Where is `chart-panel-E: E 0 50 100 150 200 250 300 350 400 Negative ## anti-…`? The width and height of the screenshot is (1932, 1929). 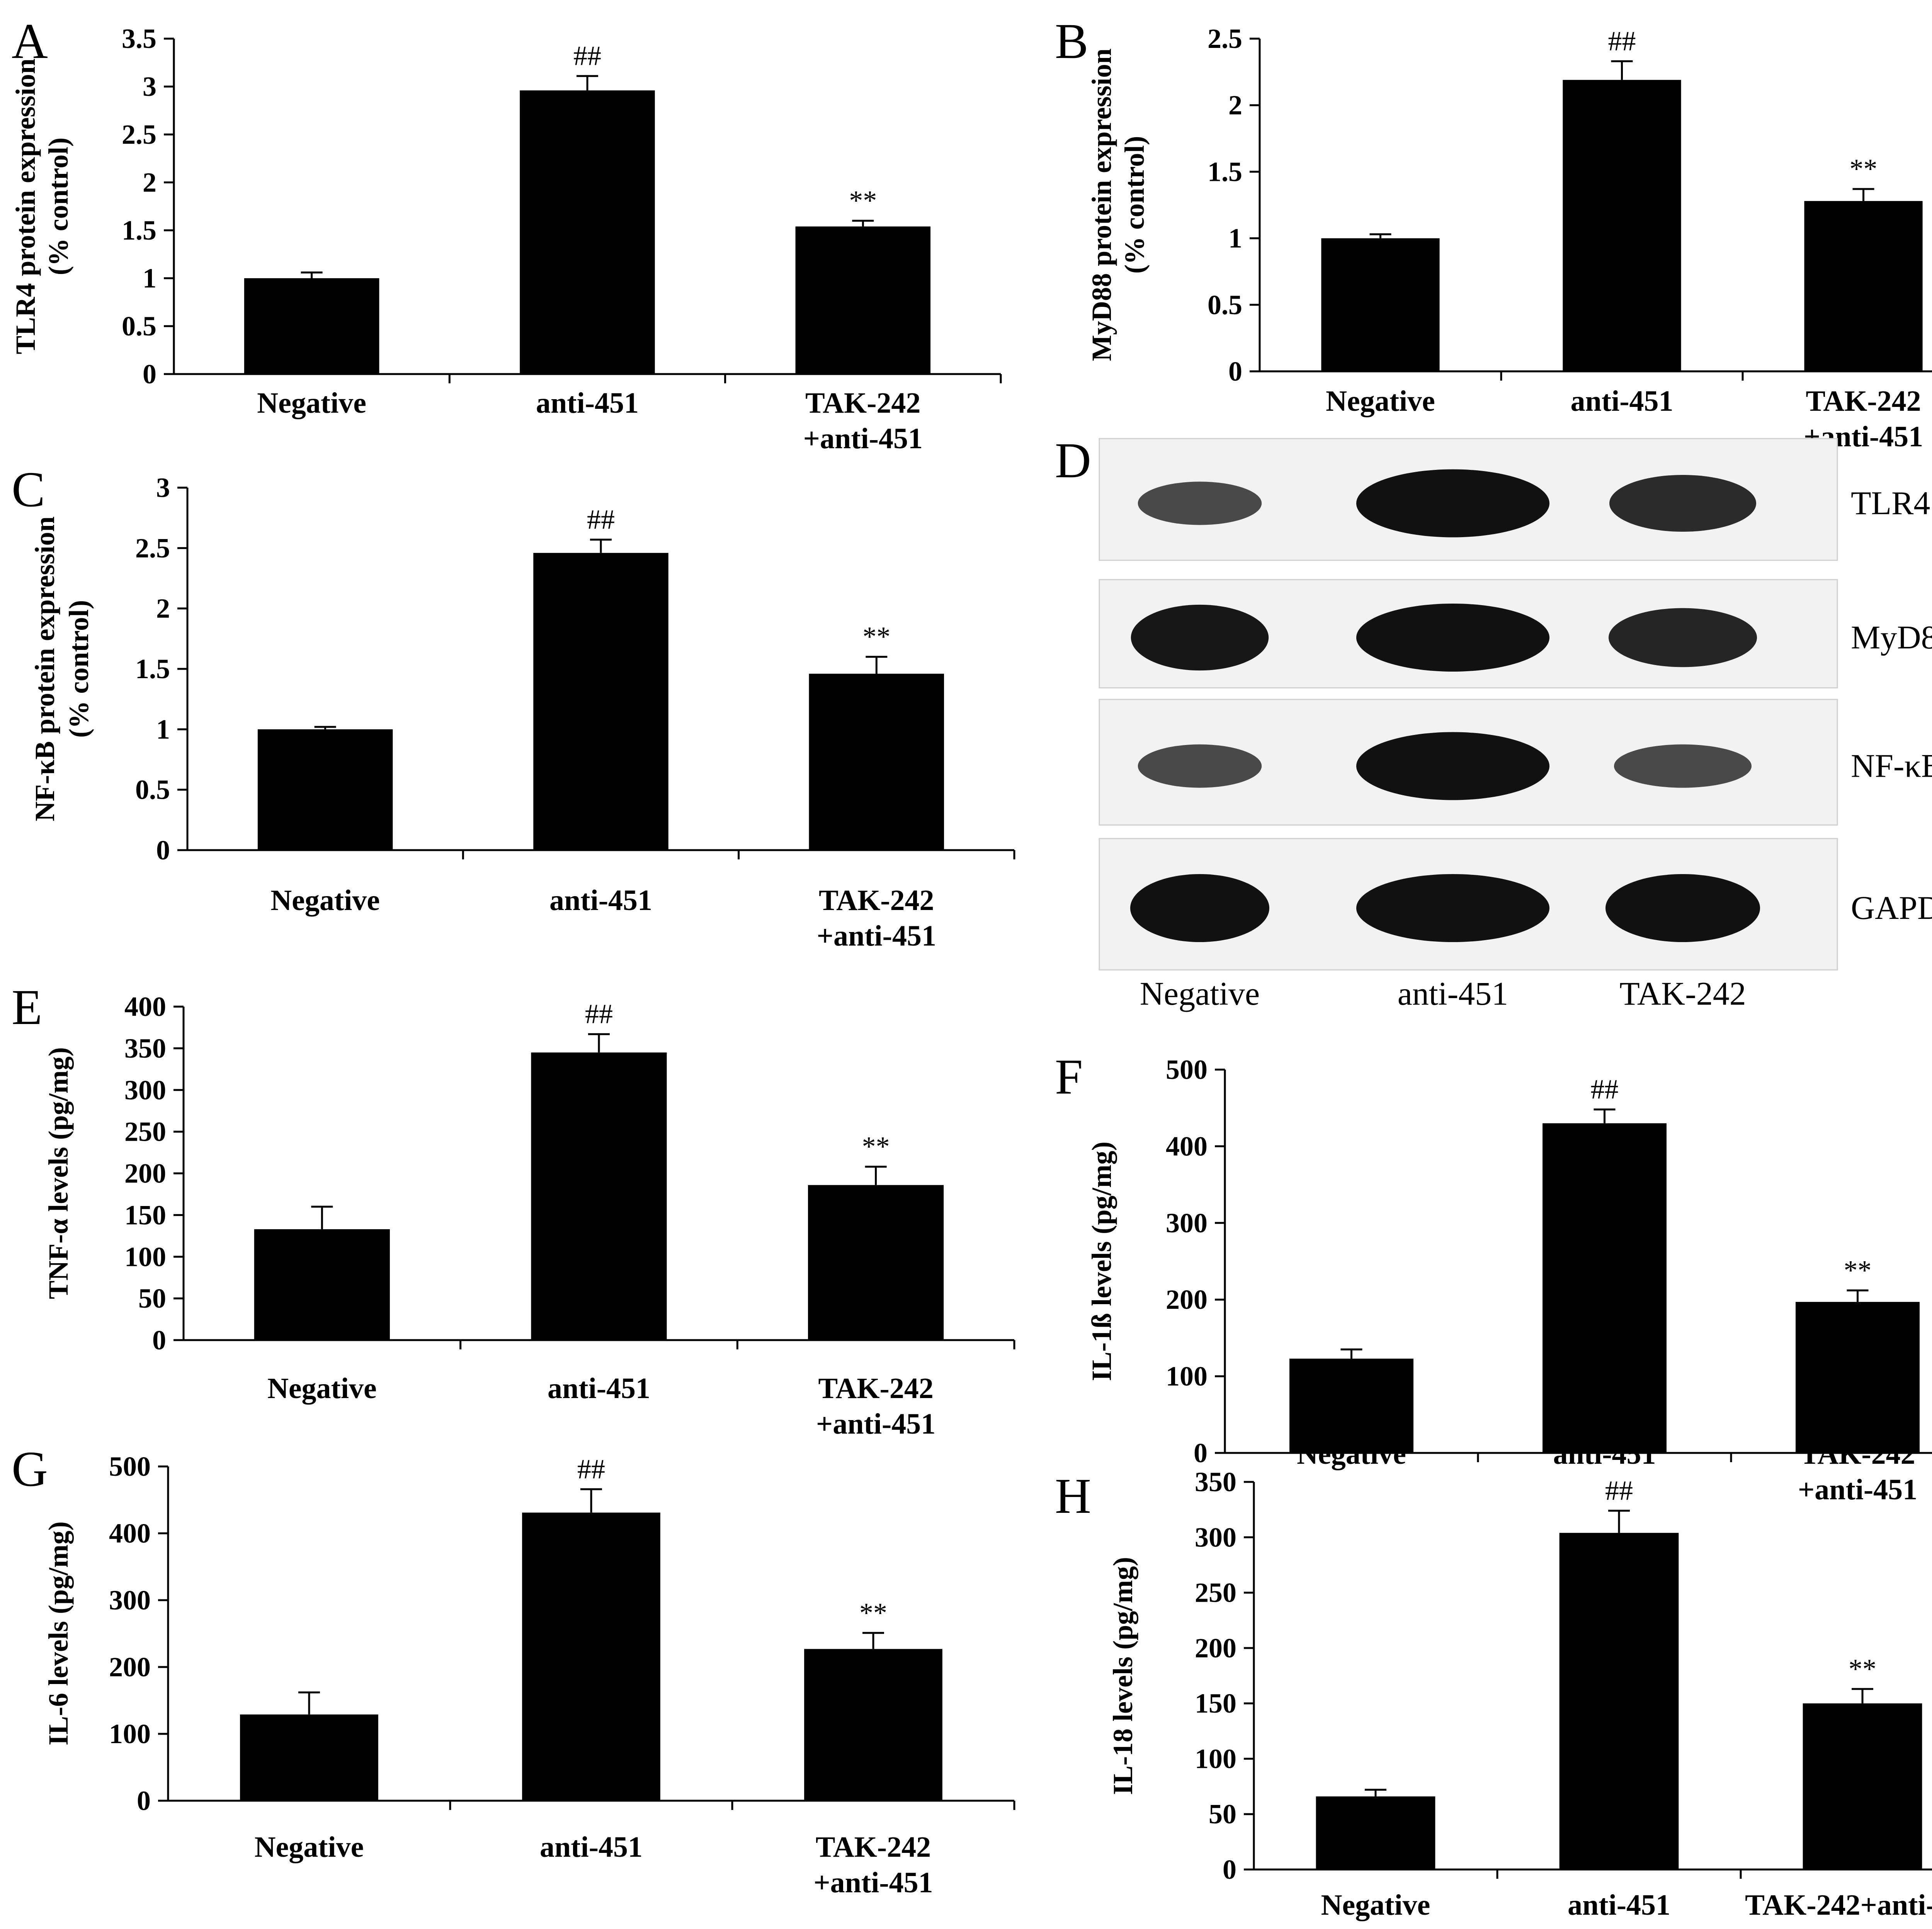
chart-panel-E: E 0 50 100 150 200 250 300 350 400 Negative ## anti-… is located at coordinates (514, 1210).